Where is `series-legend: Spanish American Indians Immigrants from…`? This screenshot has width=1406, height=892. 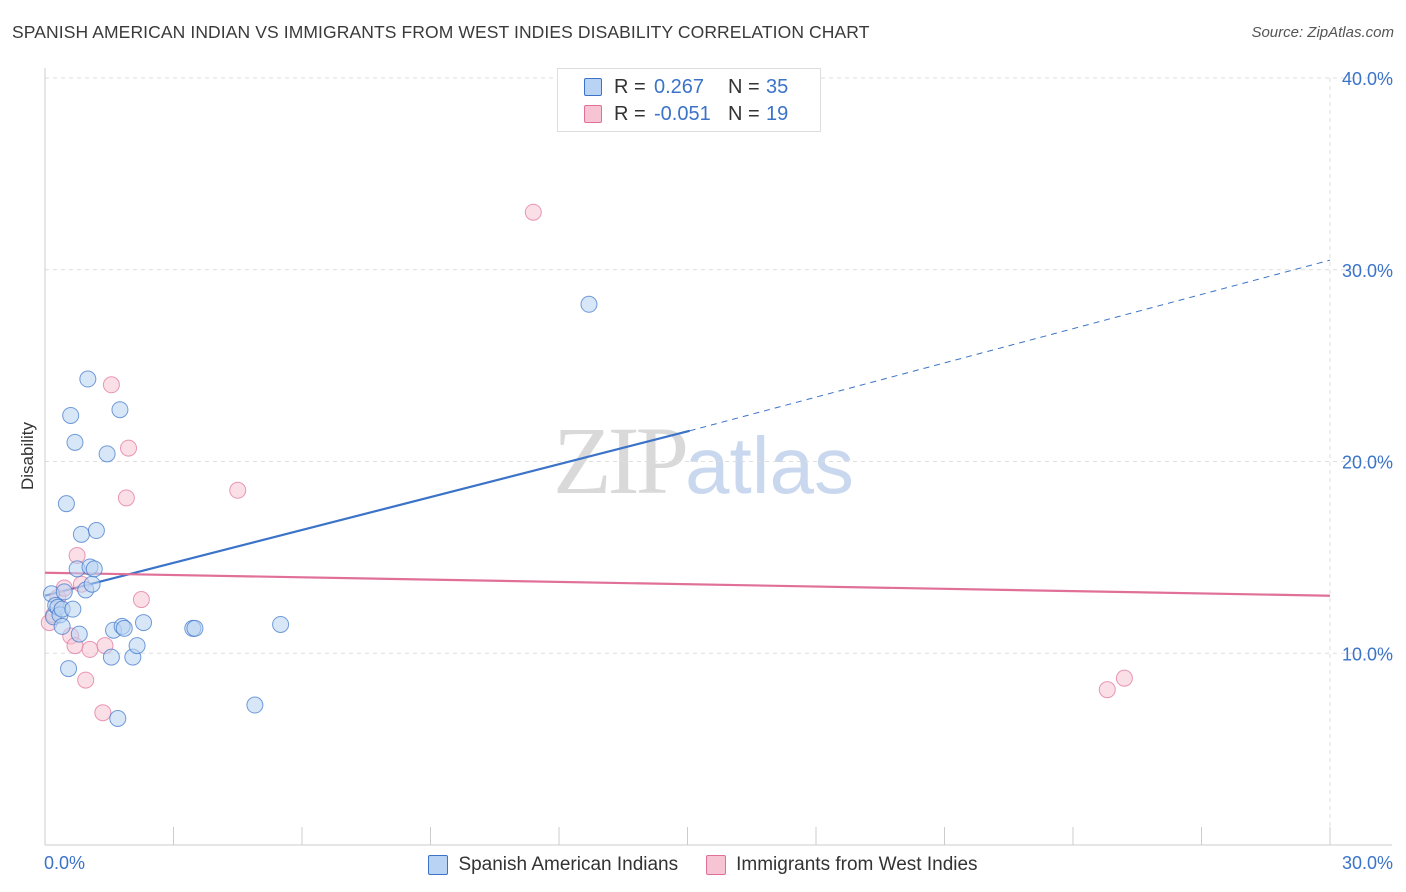
series-legend: Spanish American Indians Immigrants from… is located at coordinates (703, 865).